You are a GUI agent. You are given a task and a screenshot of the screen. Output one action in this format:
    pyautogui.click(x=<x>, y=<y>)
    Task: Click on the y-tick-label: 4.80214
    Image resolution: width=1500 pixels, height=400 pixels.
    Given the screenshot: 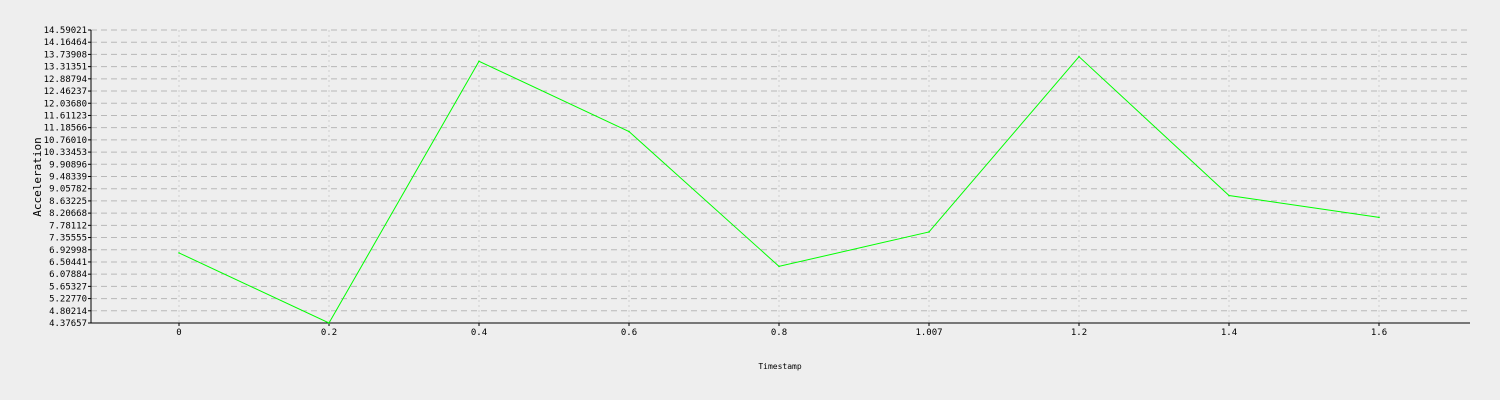 What is the action you would take?
    pyautogui.click(x=68, y=312)
    